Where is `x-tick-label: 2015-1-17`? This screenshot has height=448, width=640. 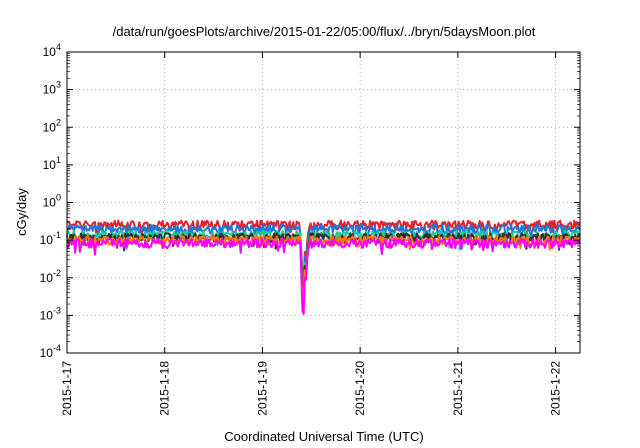 x-tick-label: 2015-1-17 is located at coordinates (67, 388).